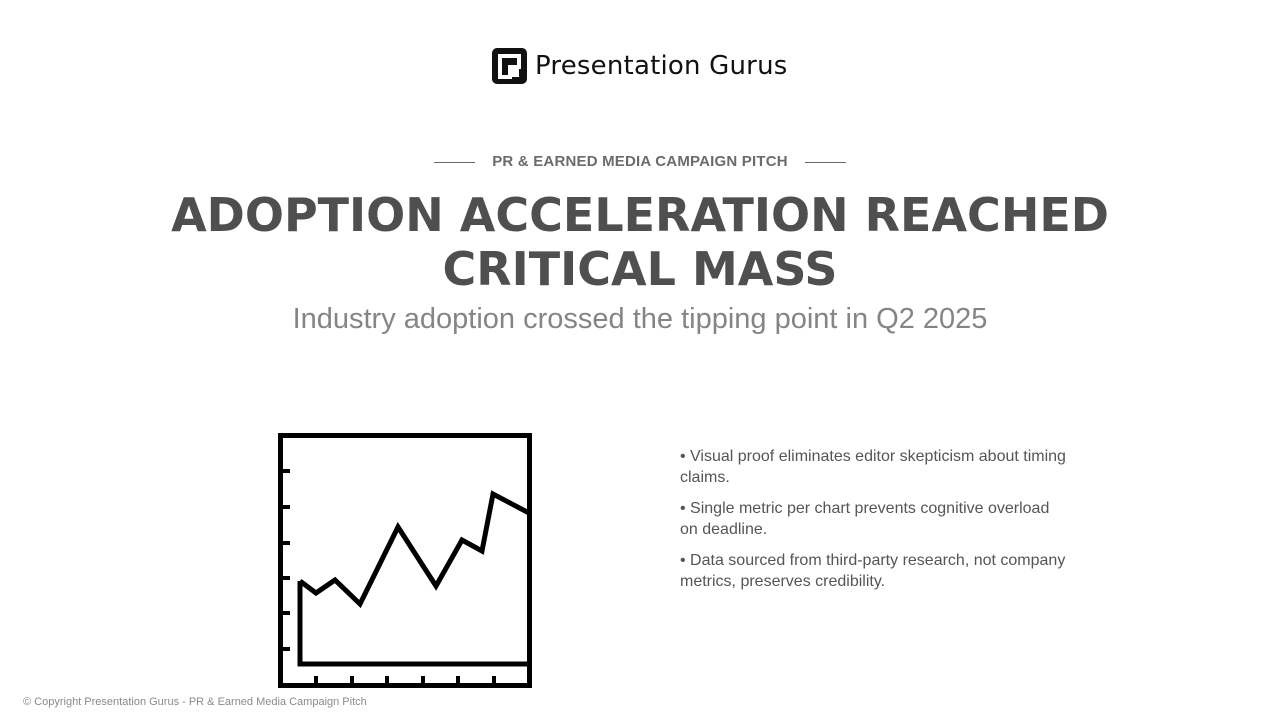  I want to click on kicker-rule-left, so click(455, 162).